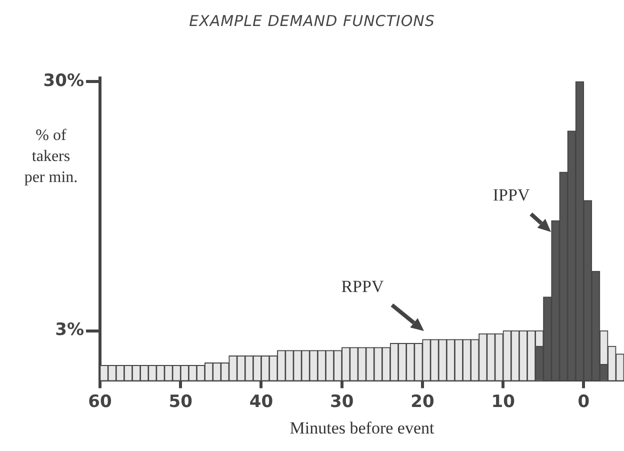 Image resolution: width=624 pixels, height=451 pixels. What do you see at coordinates (362, 286) in the screenshot?
I see `text: RPPV` at bounding box center [362, 286].